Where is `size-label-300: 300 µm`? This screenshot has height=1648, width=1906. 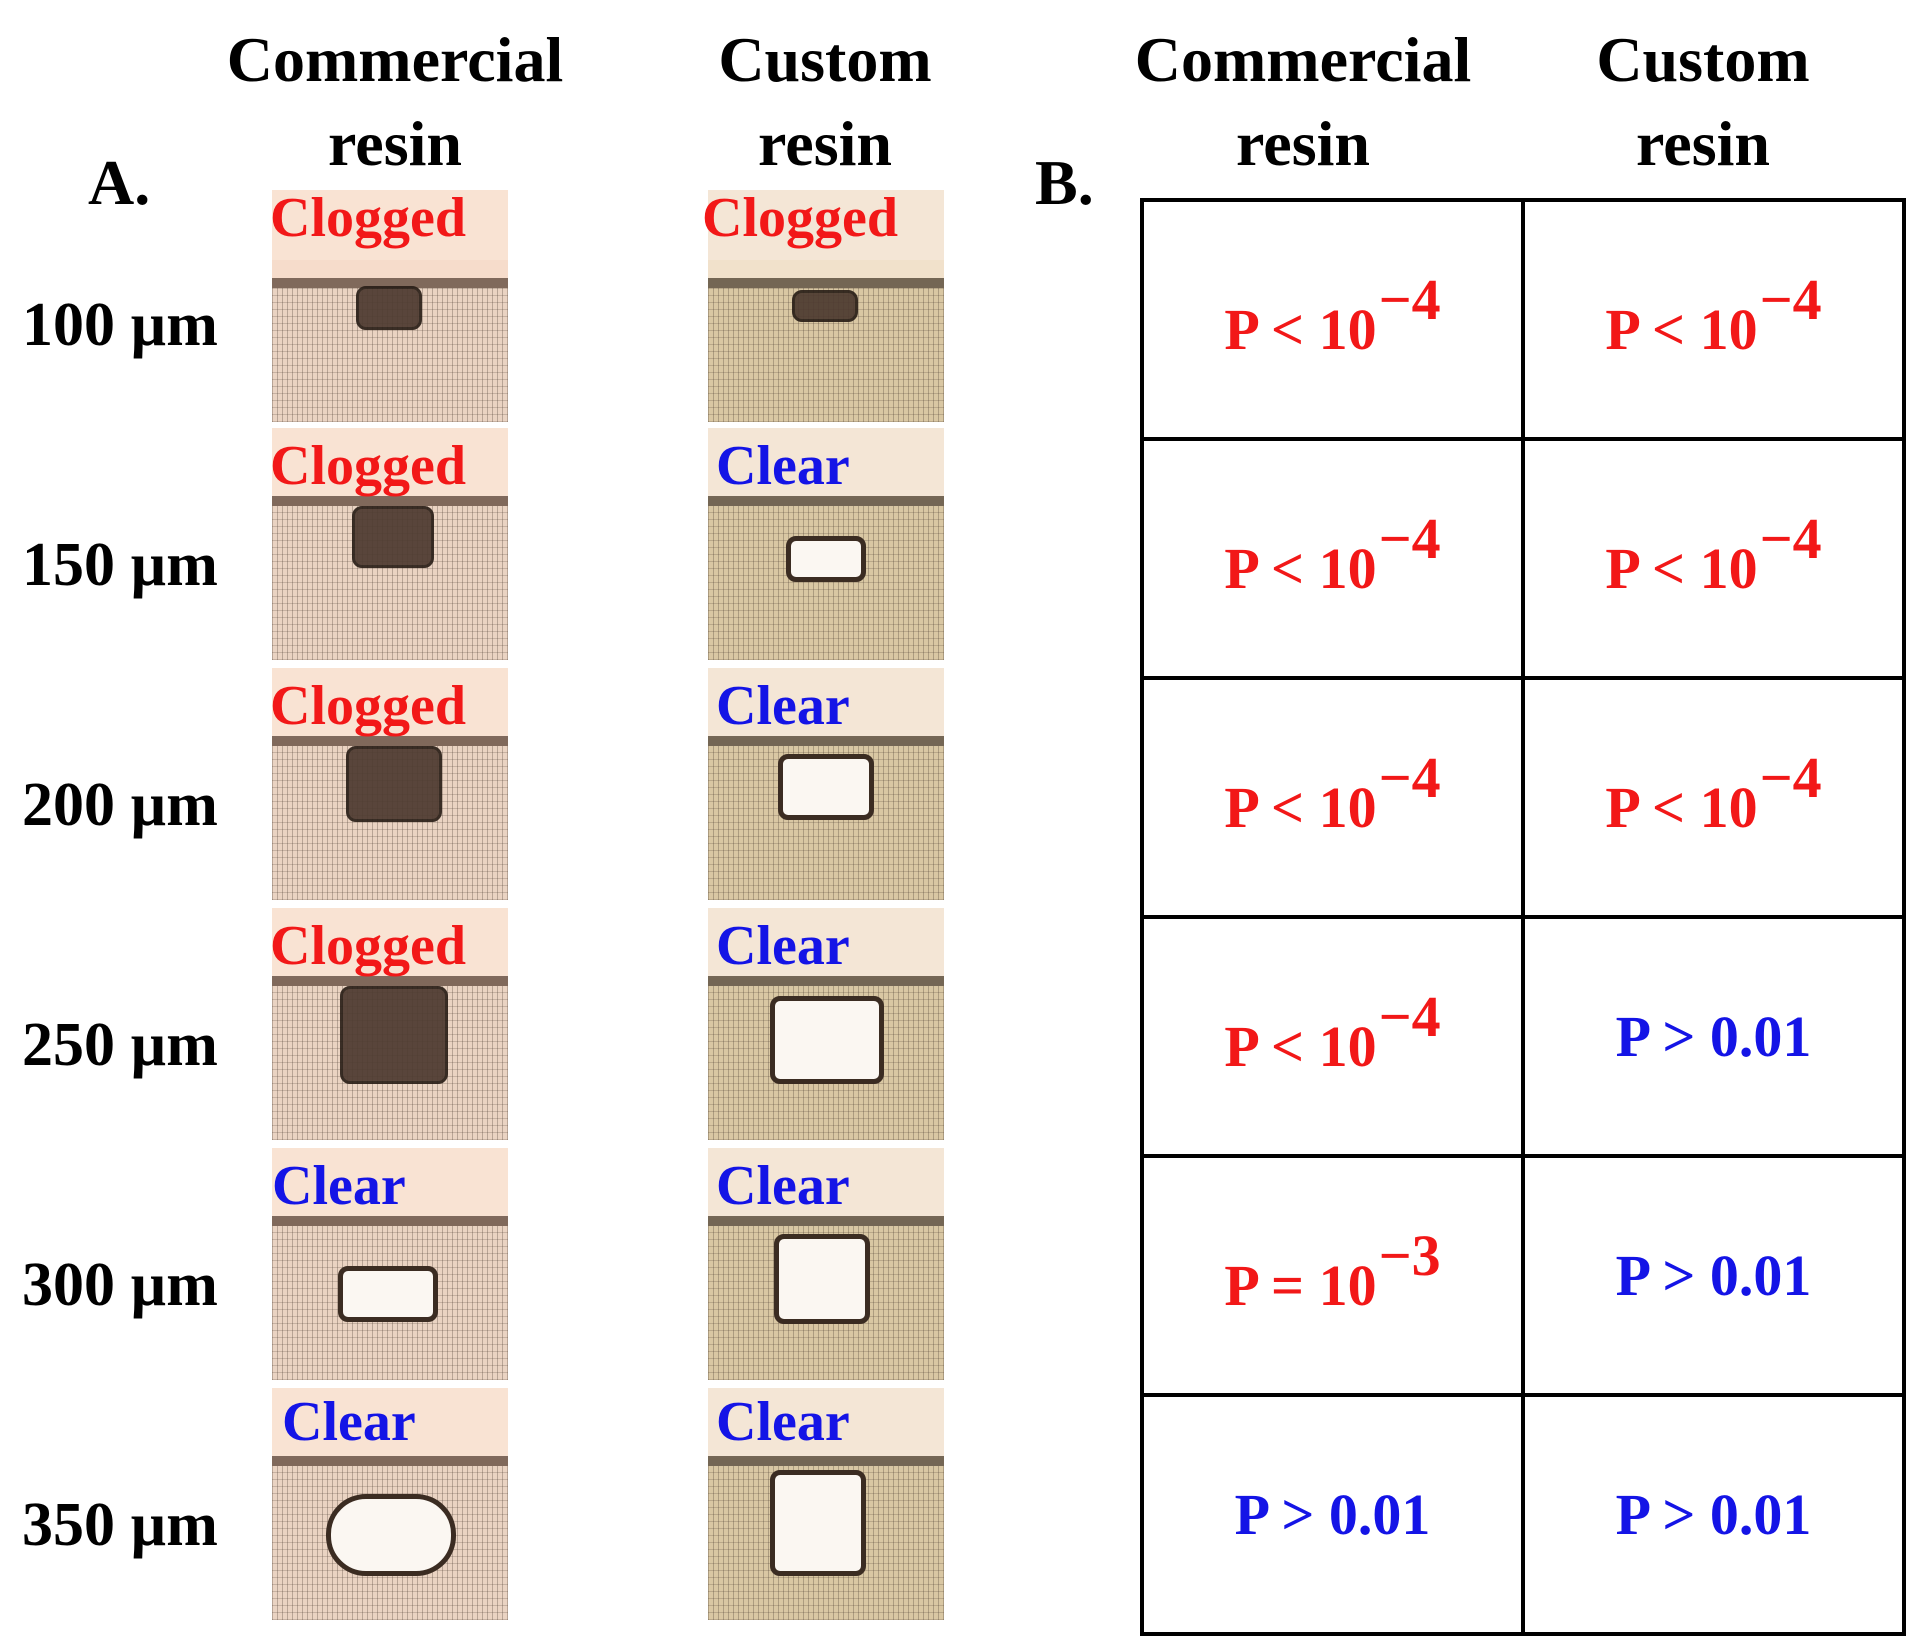
size-label-300: 300 µm is located at coordinates (120, 1285).